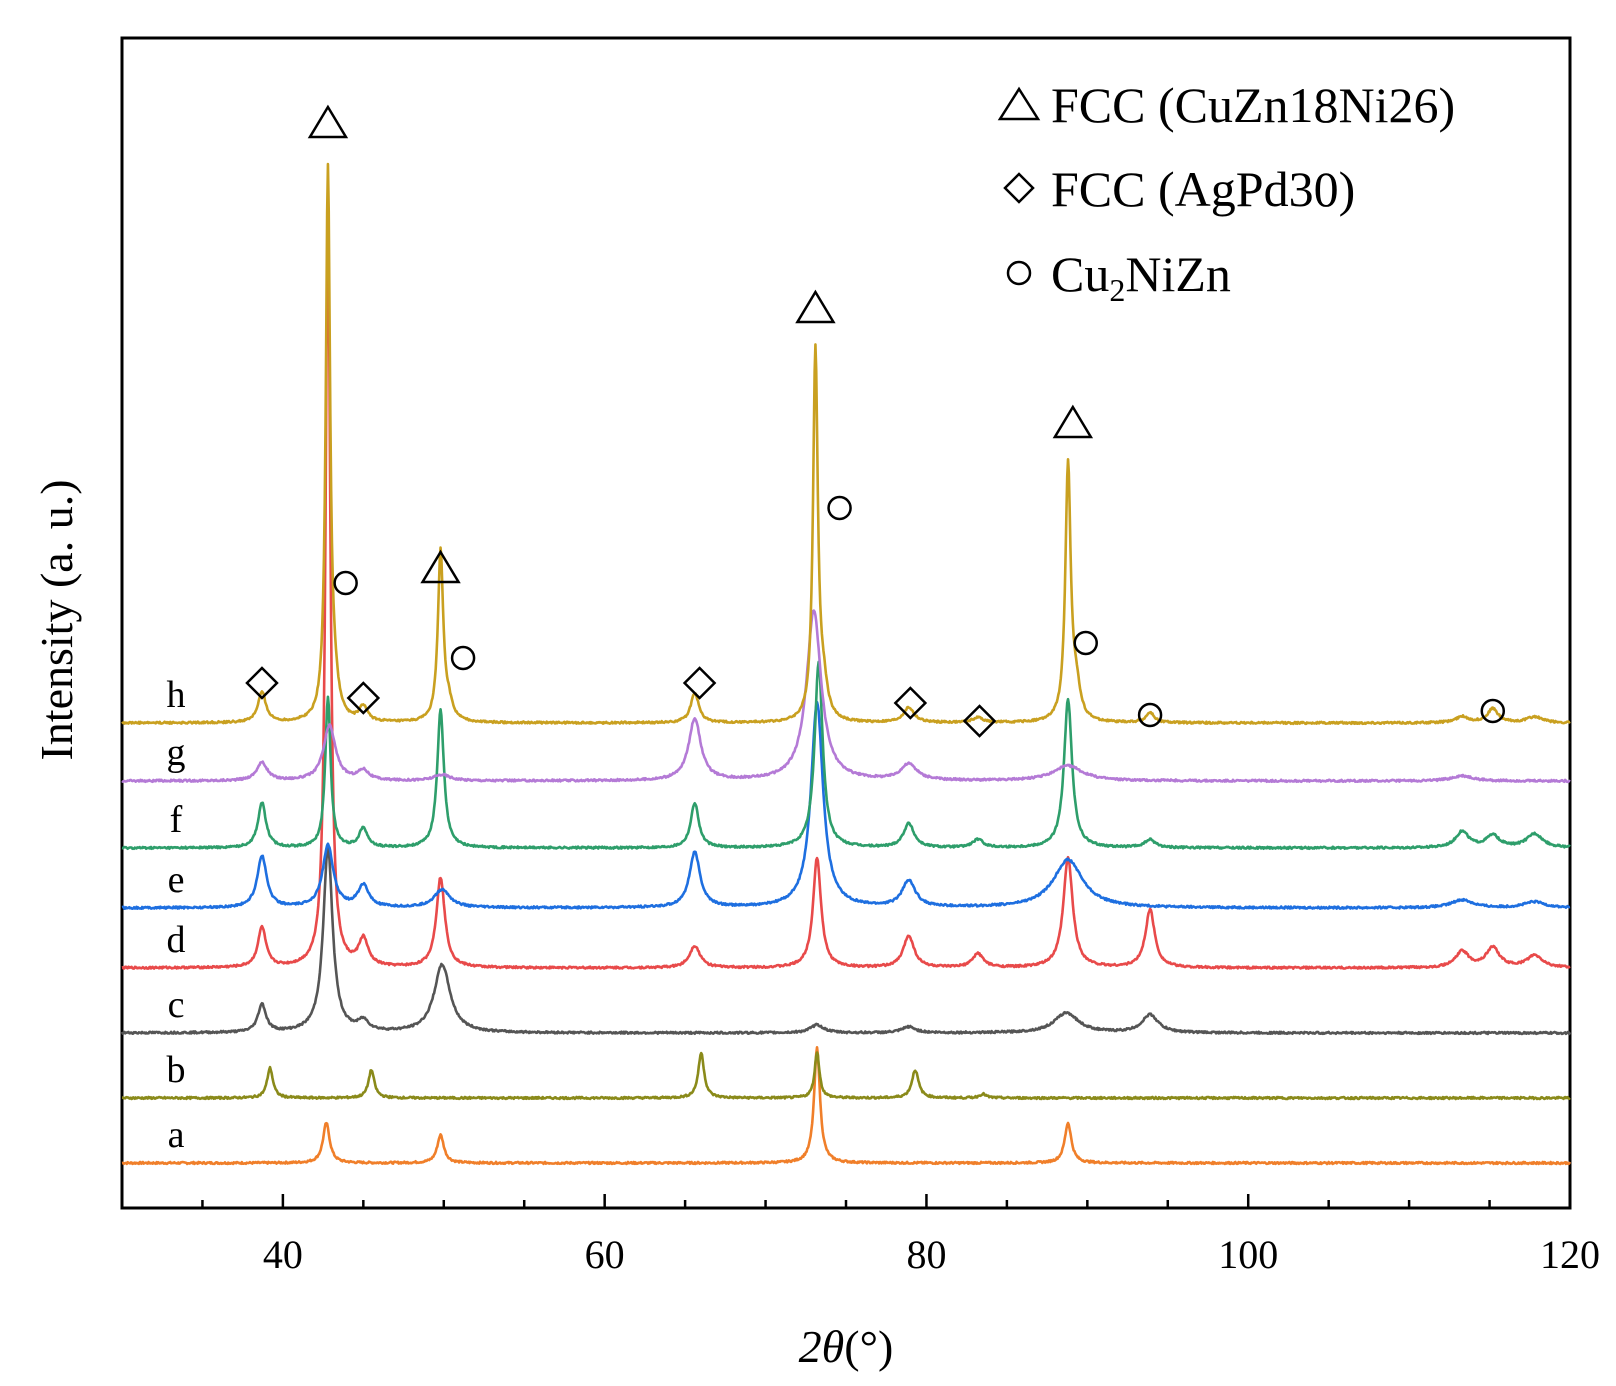  Describe the element at coordinates (176, 880) in the screenshot. I see `series-e-label: e` at that location.